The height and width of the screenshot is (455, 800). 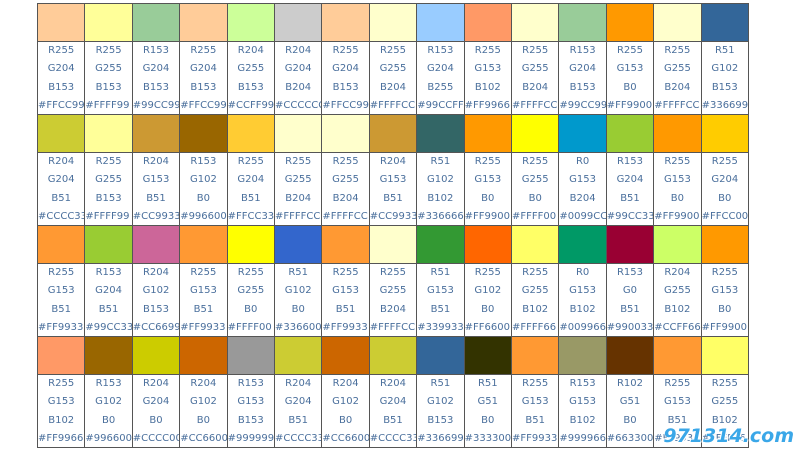 What do you see at coordinates (582, 217) in the screenshot?
I see `hex-value: #0099CC` at bounding box center [582, 217].